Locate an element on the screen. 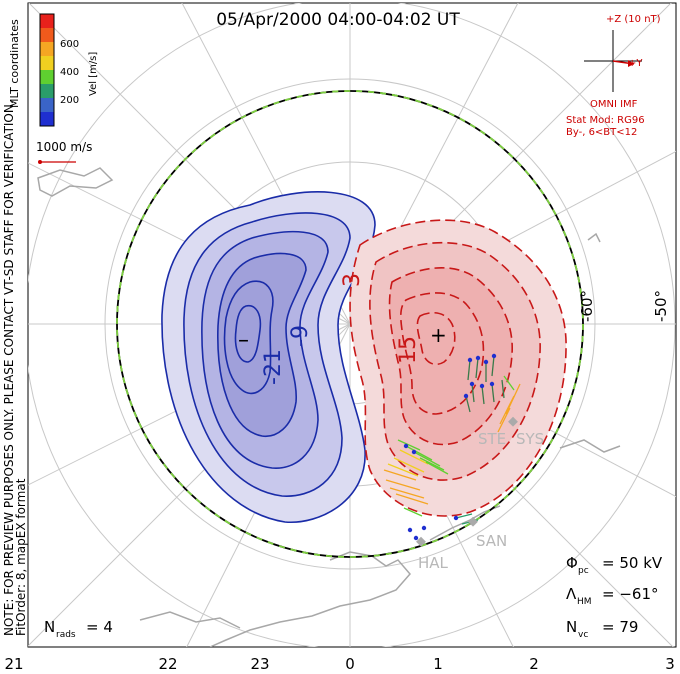 The height and width of the screenshot is (674, 680). station-label-hal: HAL is located at coordinates (433, 563).